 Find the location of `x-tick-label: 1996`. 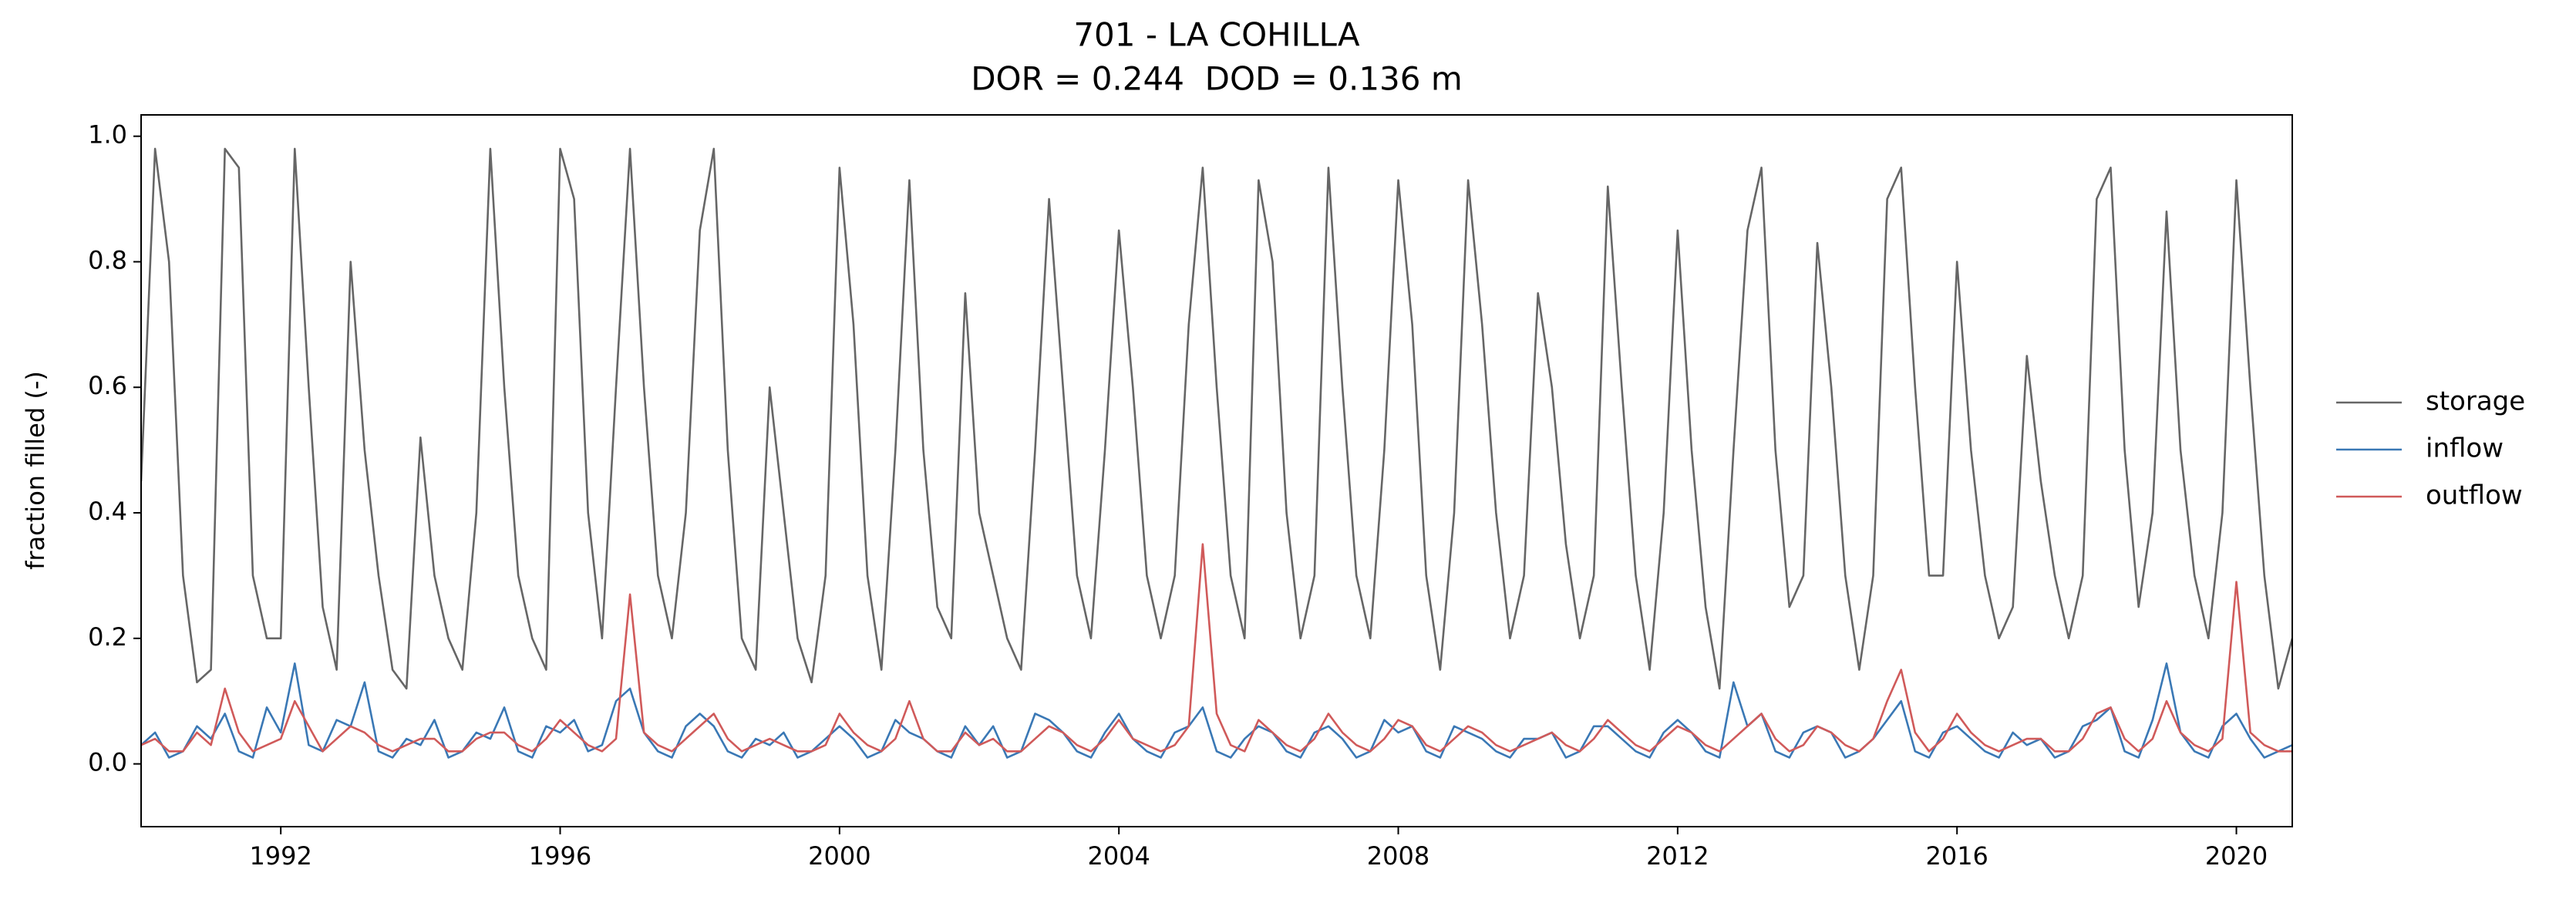

x-tick-label: 1996 is located at coordinates (560, 856).